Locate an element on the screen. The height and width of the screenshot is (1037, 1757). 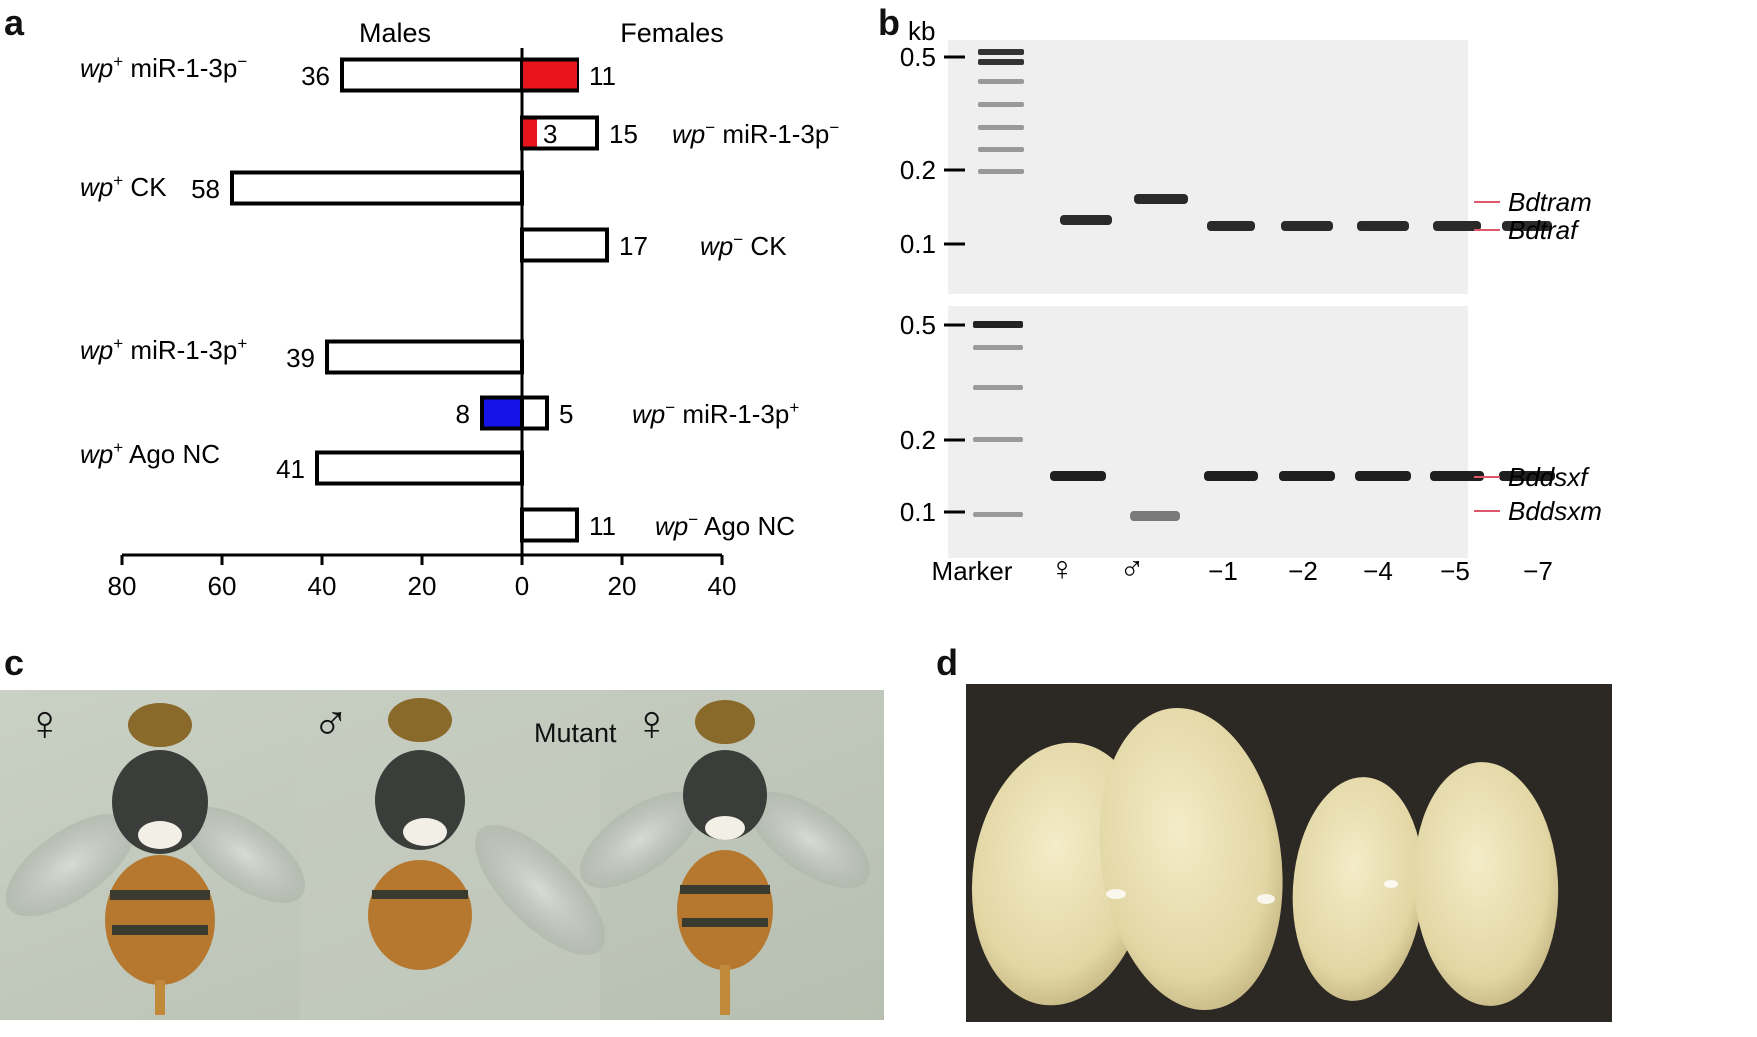
genotype-label: wp− miR-1-3p+ is located at coordinates (715, 413).